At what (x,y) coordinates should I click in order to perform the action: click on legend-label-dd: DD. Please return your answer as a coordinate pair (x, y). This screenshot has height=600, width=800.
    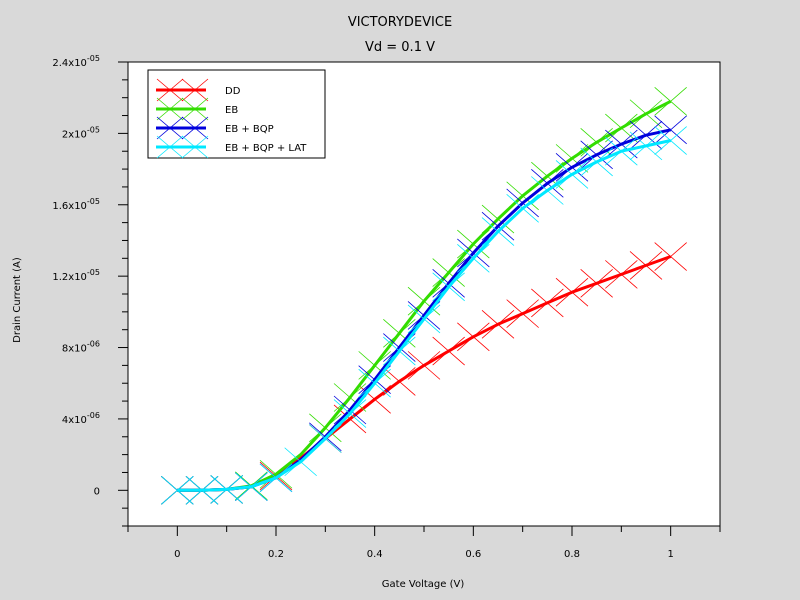
    Looking at the image, I should click on (233, 91).